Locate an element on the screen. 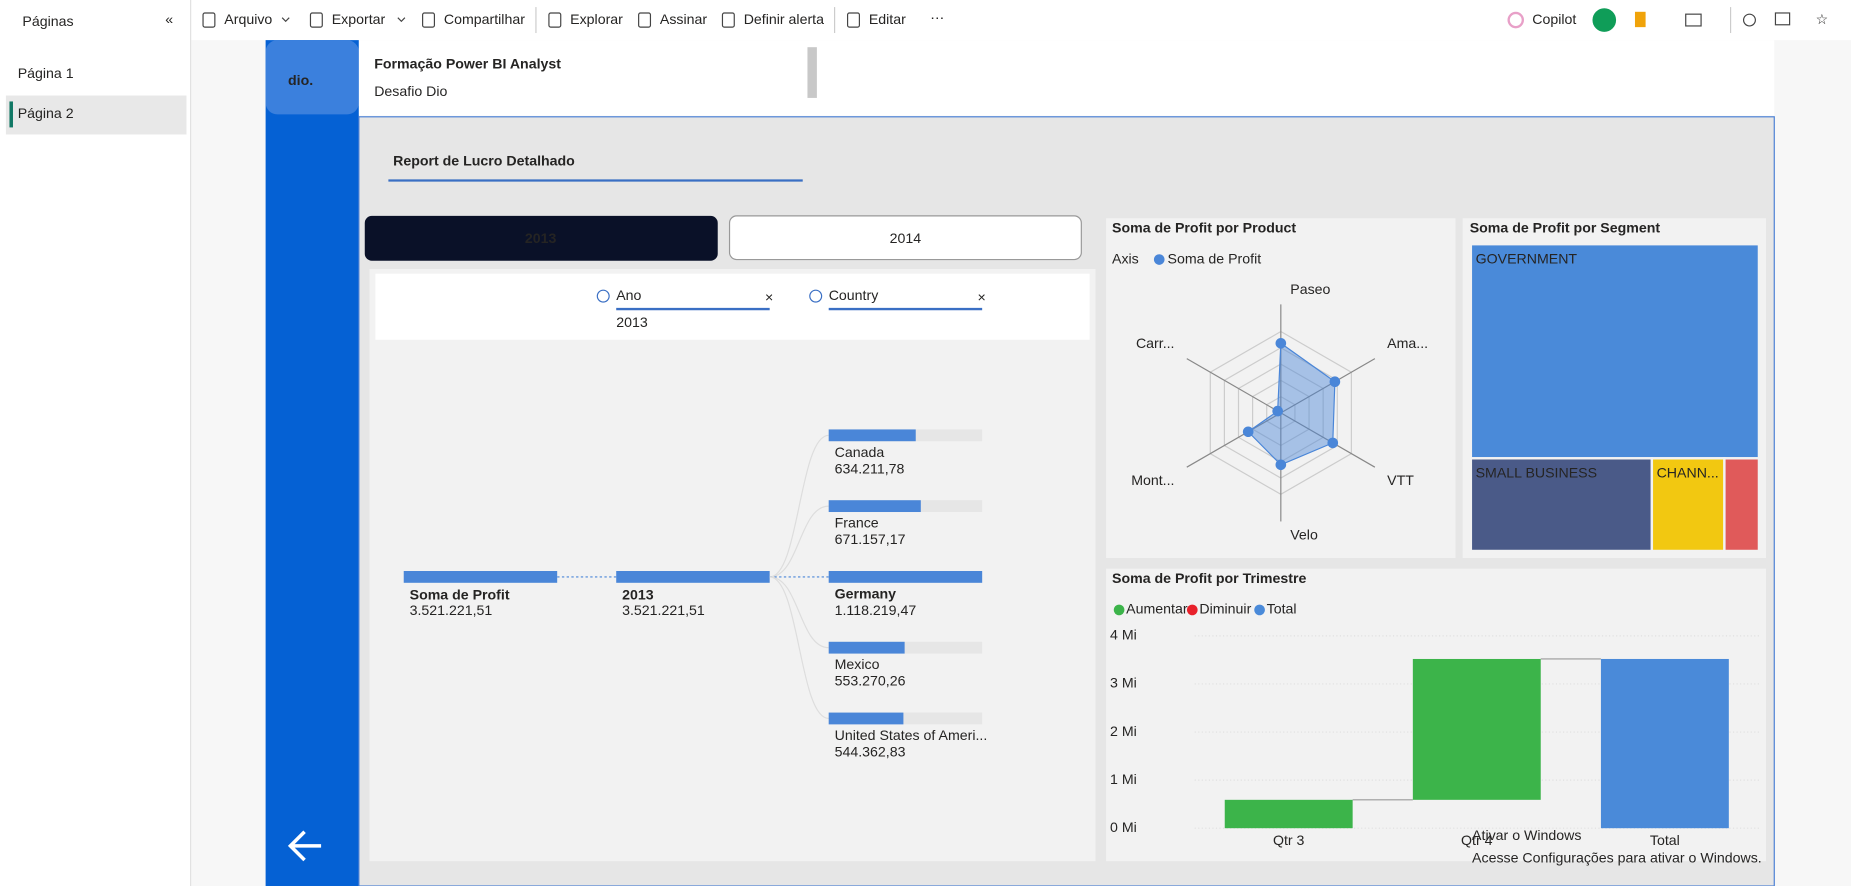  toolbar-item: Exportar is located at coordinates (359, 20).